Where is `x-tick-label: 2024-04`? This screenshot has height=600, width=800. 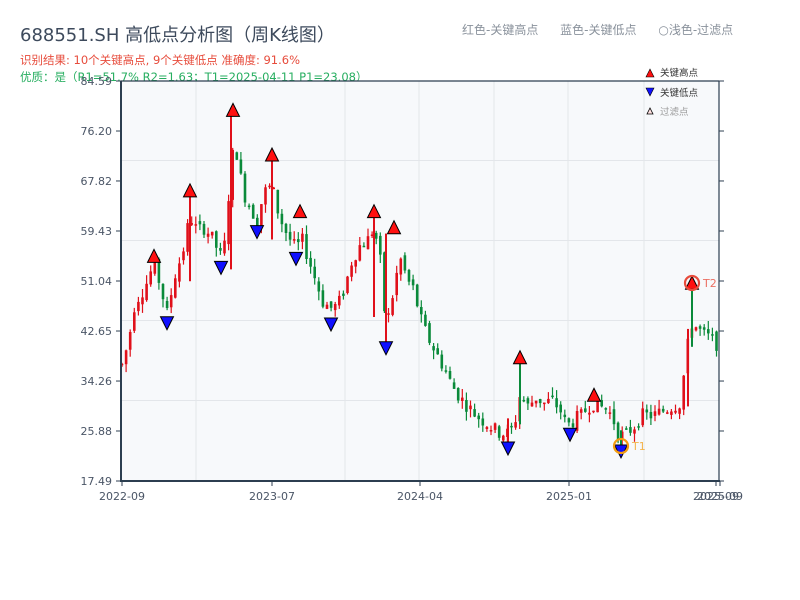
x-tick-label: 2024-04 is located at coordinates (420, 496).